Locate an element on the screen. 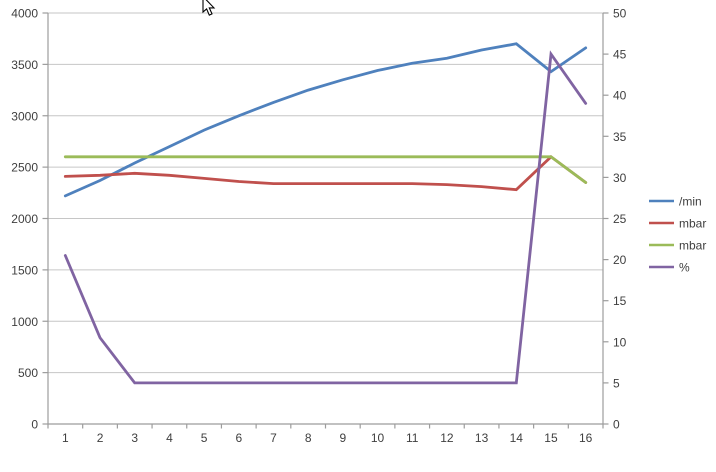 This screenshot has height=472, width=716. y-left-tick-label: 3500 is located at coordinates (24, 65).